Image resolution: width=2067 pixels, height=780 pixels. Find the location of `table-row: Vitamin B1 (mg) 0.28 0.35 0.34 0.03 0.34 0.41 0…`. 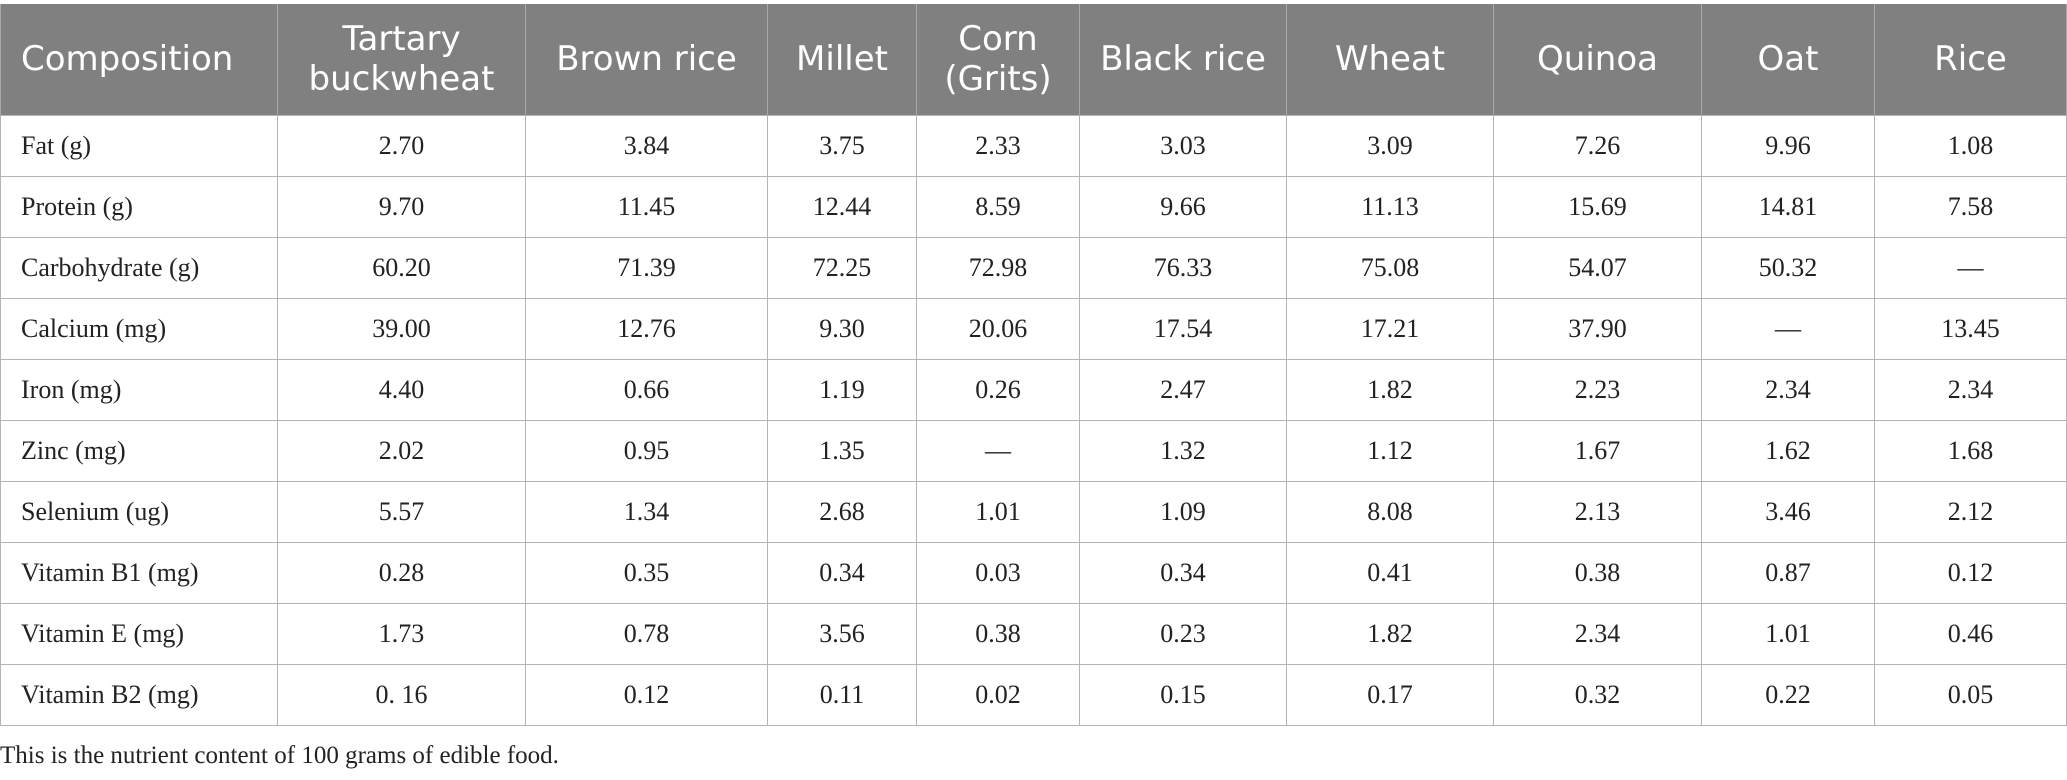

table-row: Vitamin B1 (mg) 0.28 0.35 0.34 0.03 0.34 0.41 0… is located at coordinates (1033, 572).